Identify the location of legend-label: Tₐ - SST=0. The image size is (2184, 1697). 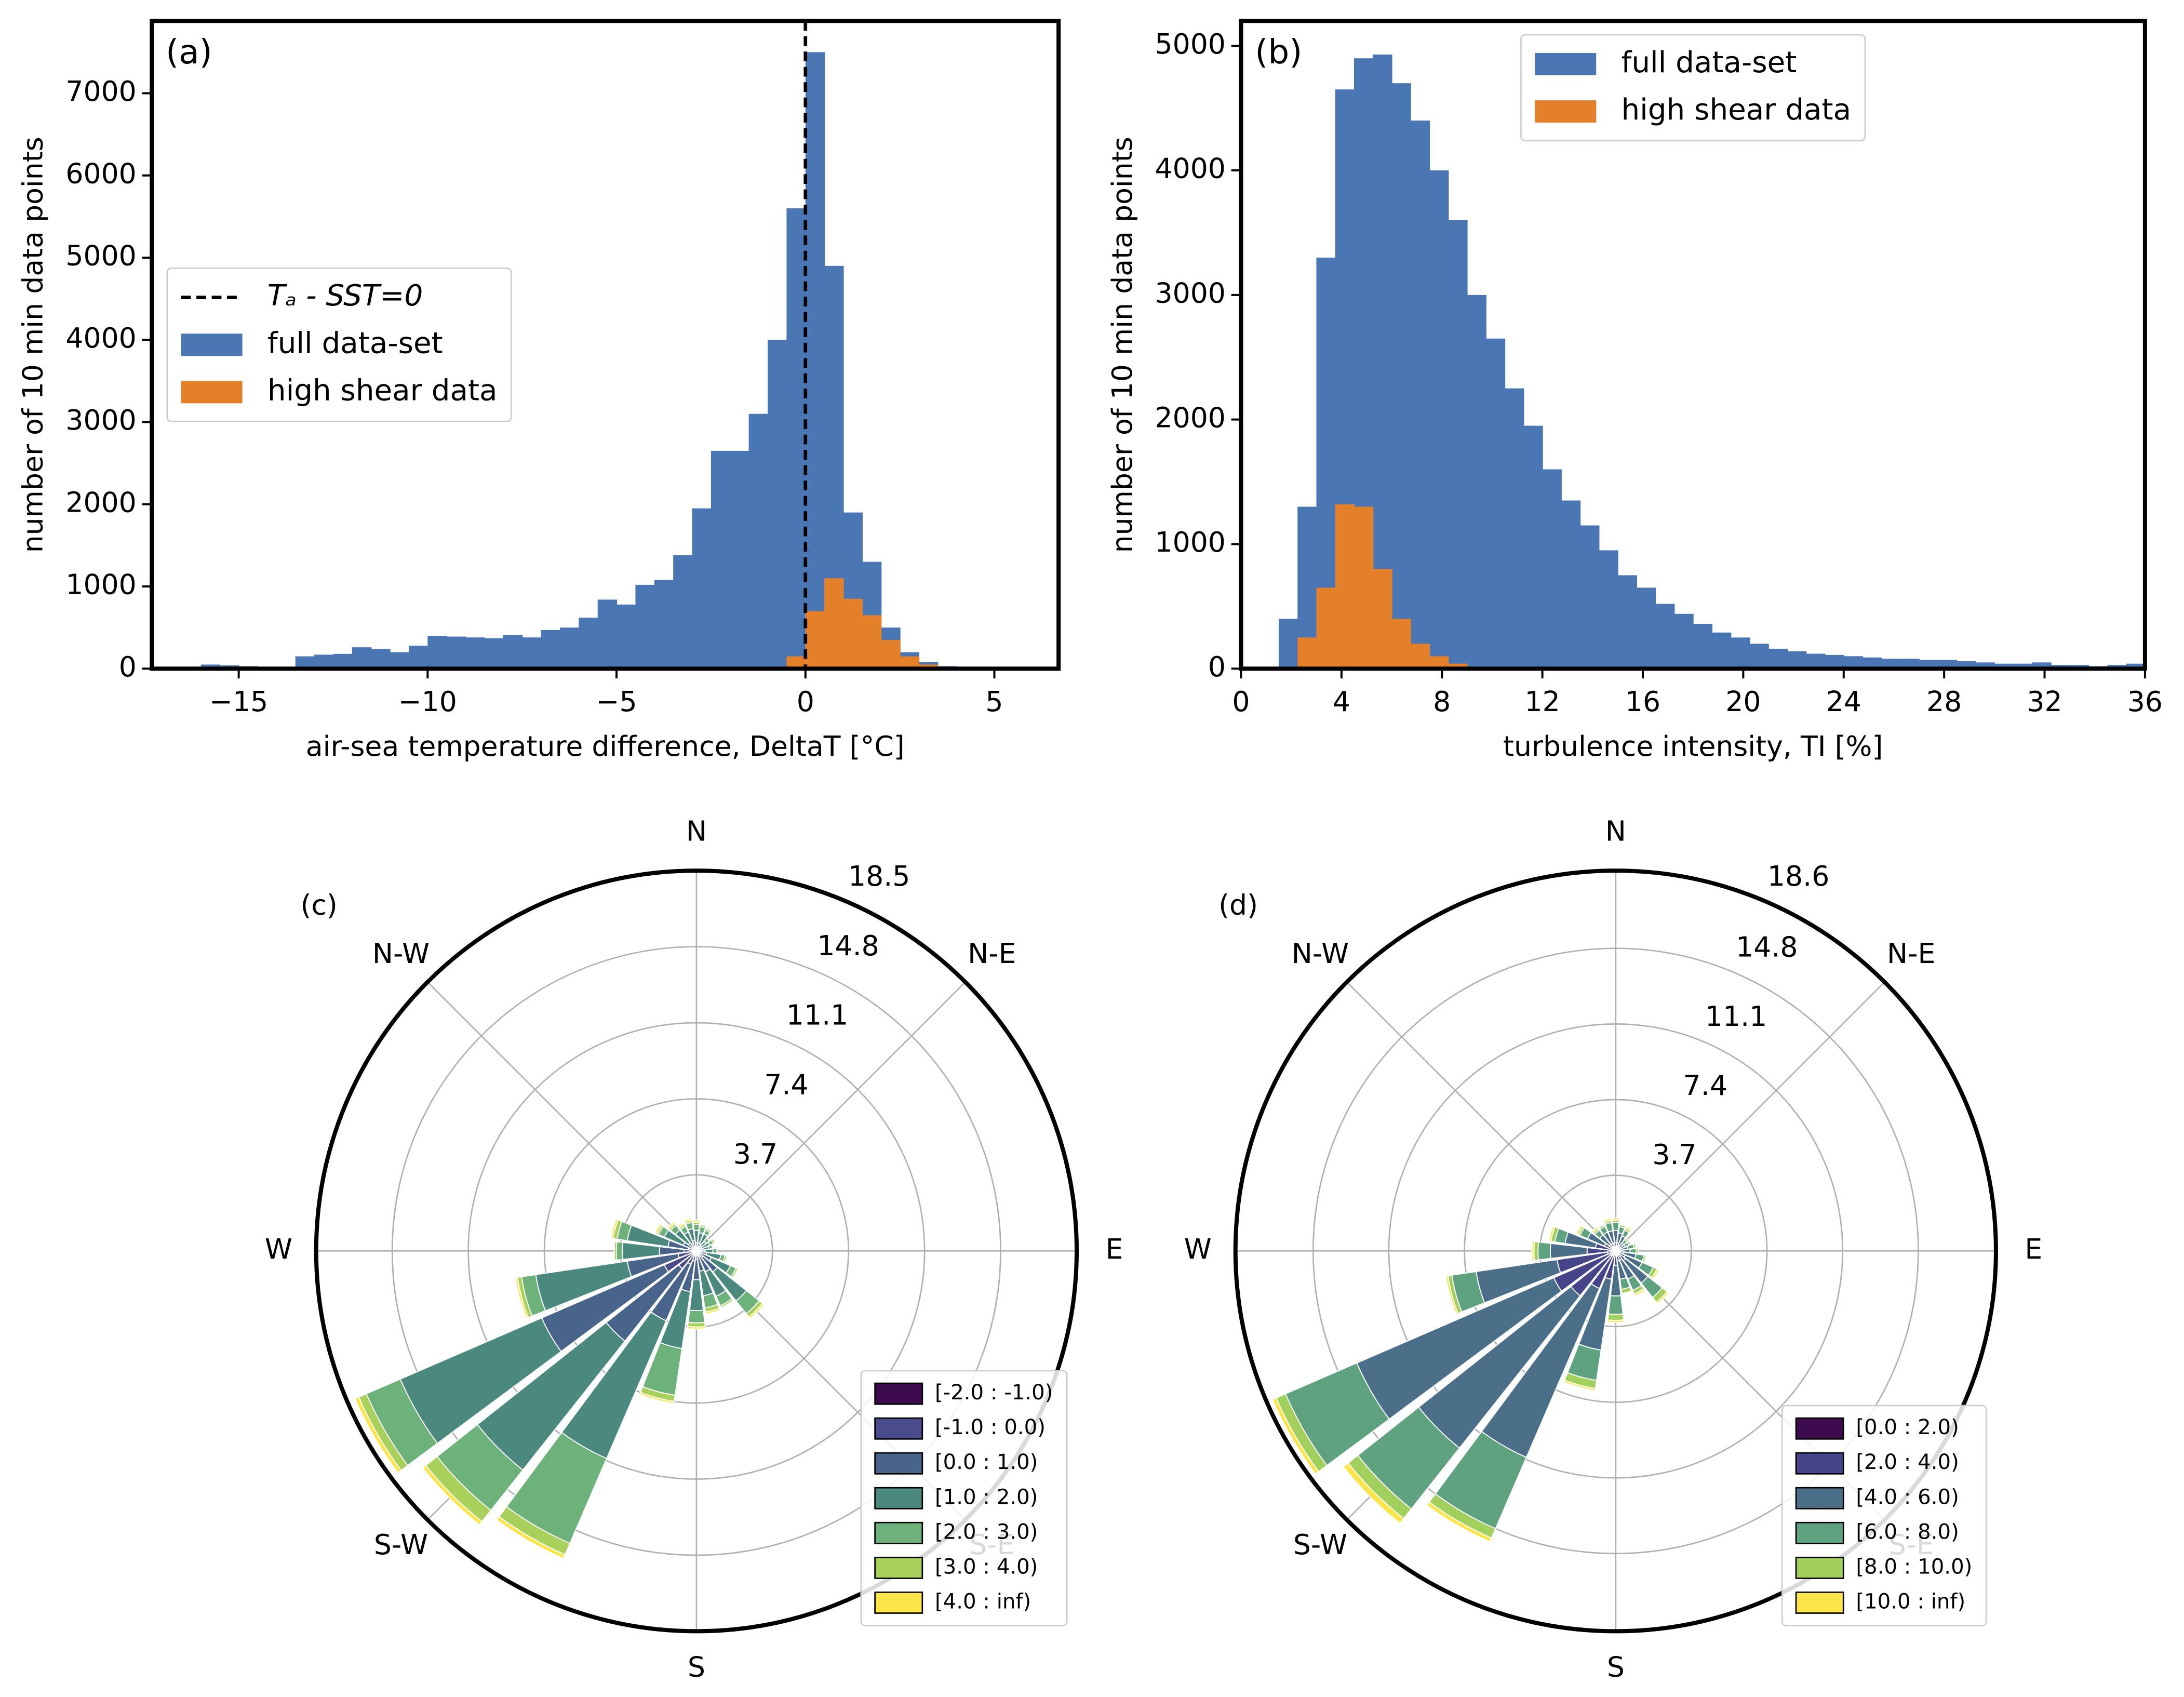
(345, 296).